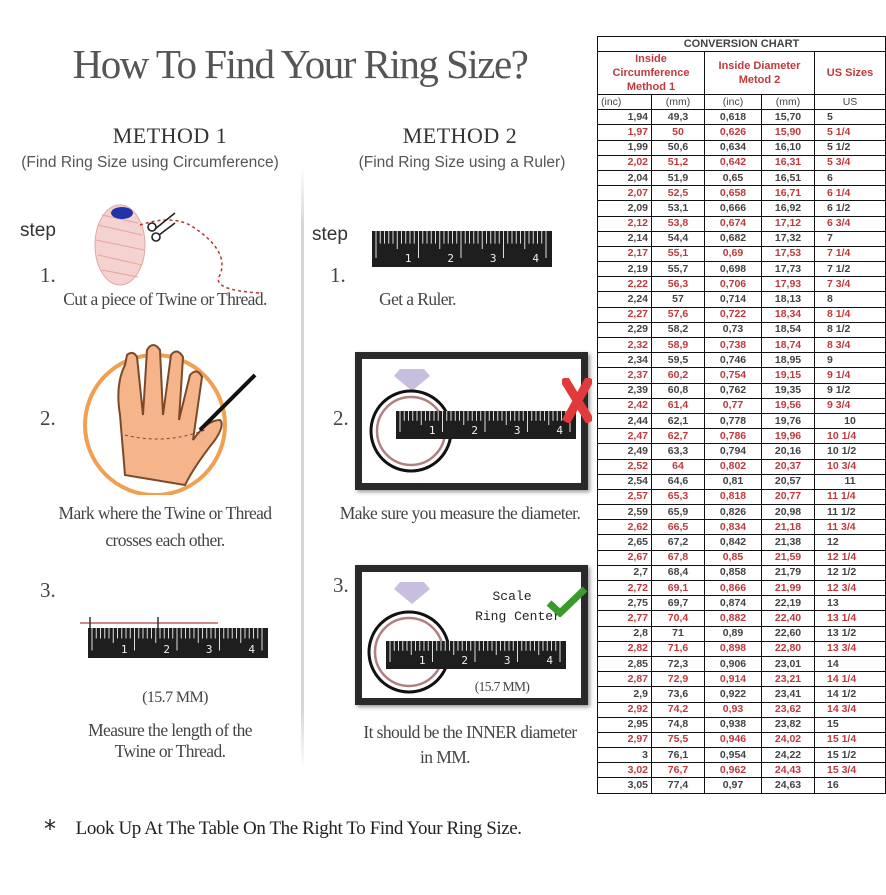 Image resolution: width=886 pixels, height=895 pixels. What do you see at coordinates (788, 770) in the screenshot?
I see `table-cell: 24,43` at bounding box center [788, 770].